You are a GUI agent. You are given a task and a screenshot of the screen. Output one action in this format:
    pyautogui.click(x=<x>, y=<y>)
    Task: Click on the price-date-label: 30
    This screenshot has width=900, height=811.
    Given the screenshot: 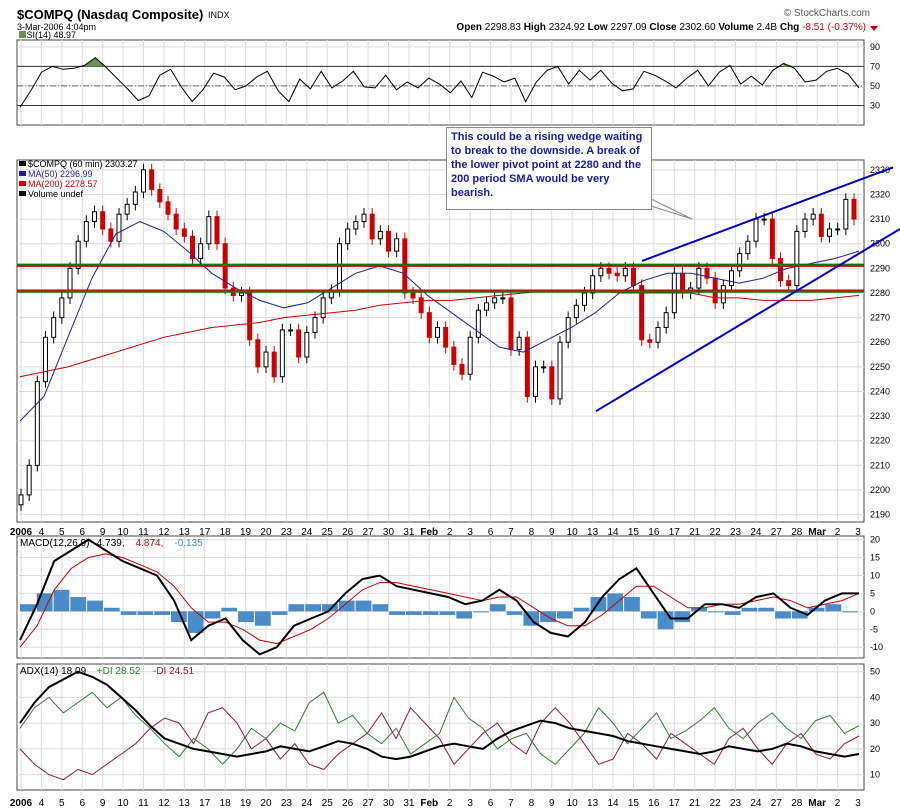 What is the action you would take?
    pyautogui.click(x=389, y=532)
    